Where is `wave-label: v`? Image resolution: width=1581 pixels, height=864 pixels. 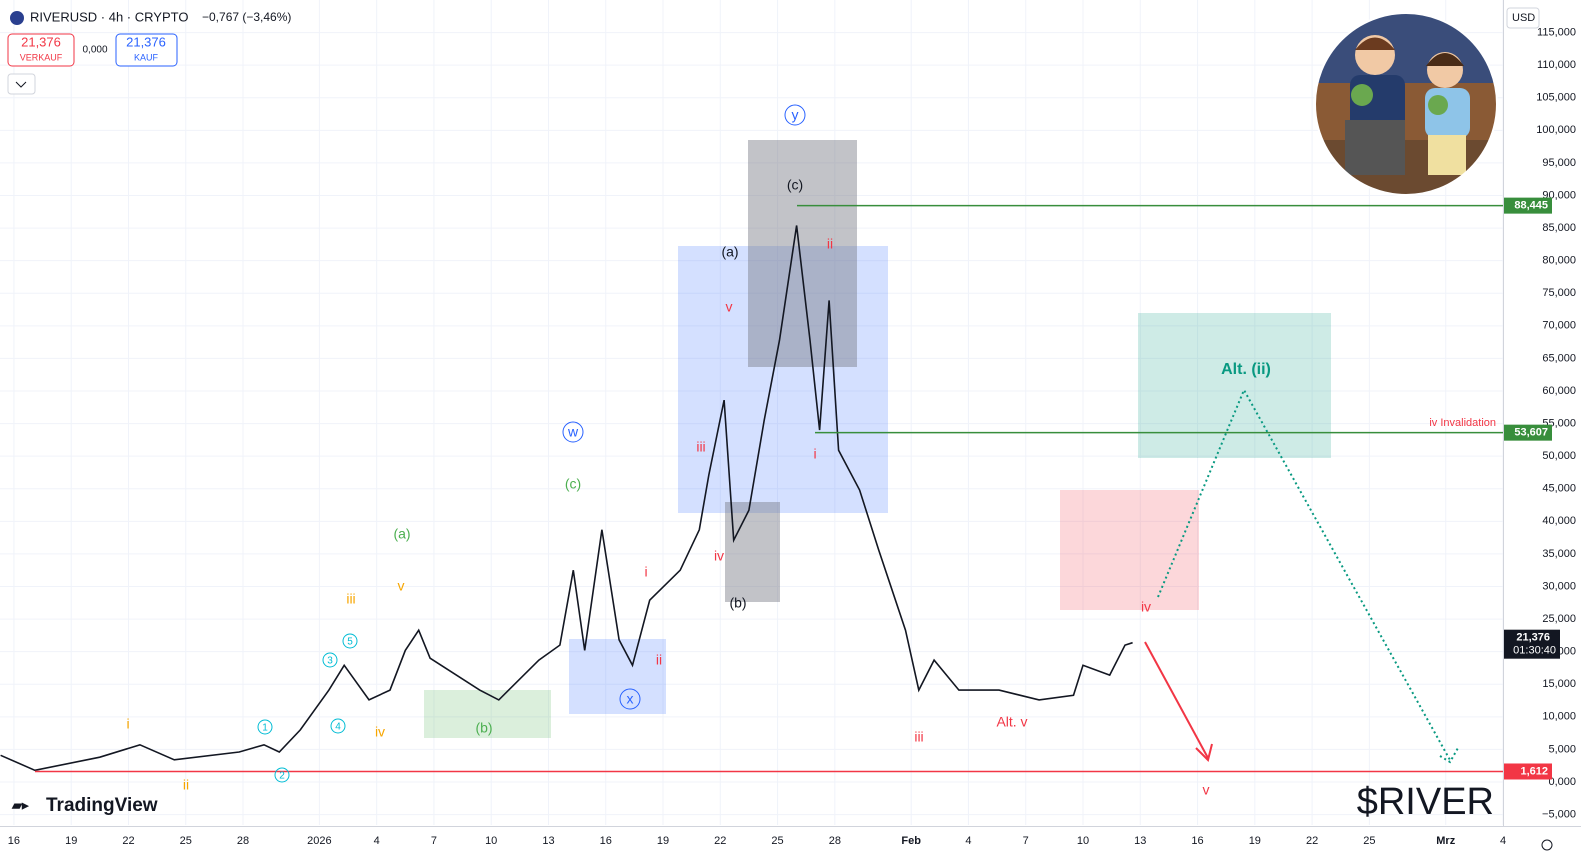
wave-label: v is located at coordinates (1206, 790).